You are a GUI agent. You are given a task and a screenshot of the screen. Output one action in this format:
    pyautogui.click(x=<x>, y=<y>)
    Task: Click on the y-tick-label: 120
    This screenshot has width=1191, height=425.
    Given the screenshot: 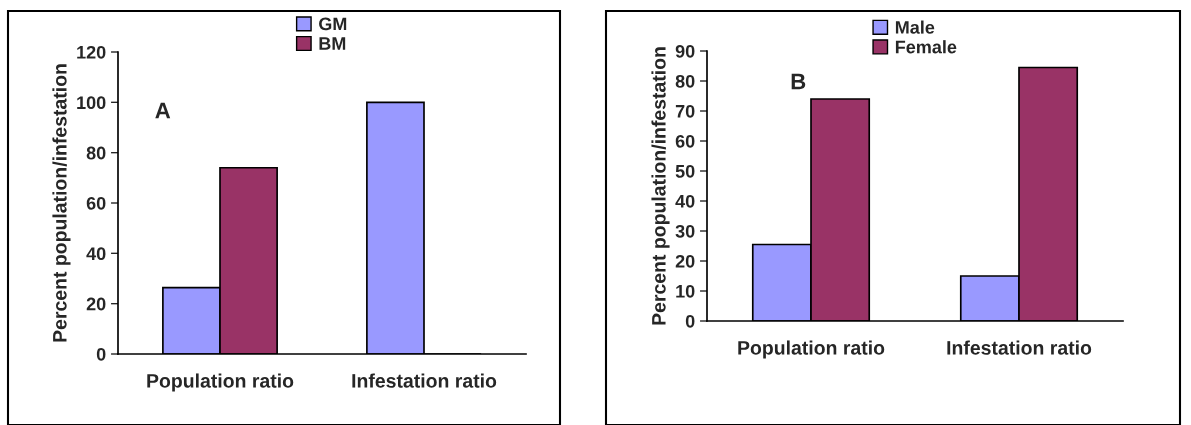 What is the action you would take?
    pyautogui.click(x=91, y=52)
    